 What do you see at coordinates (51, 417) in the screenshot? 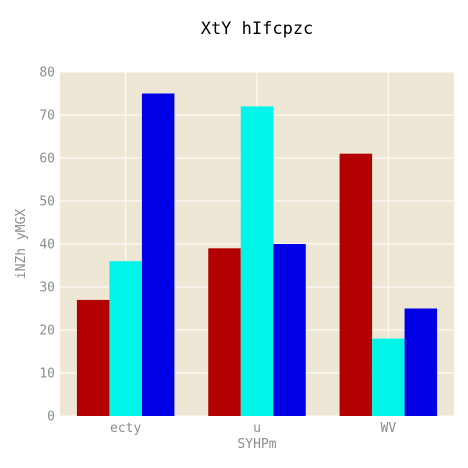
I see `y-tick-label: 0` at bounding box center [51, 417].